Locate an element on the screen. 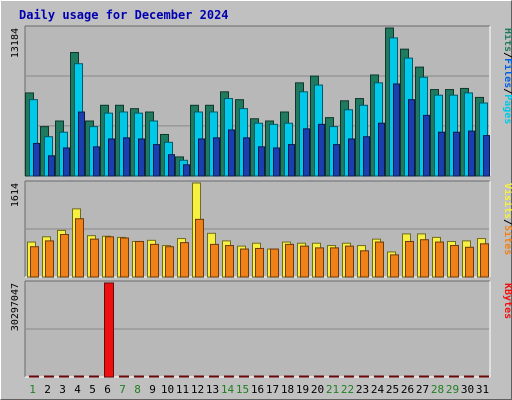  x-tick-label-31: 31 is located at coordinates (482, 389).